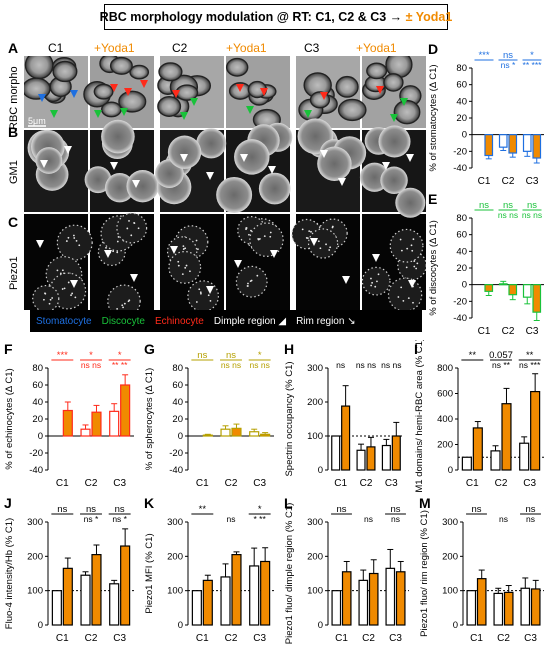  What do you see at coordinates (315, 436) in the screenshot?
I see `y-tick-label: 100` at bounding box center [315, 436].